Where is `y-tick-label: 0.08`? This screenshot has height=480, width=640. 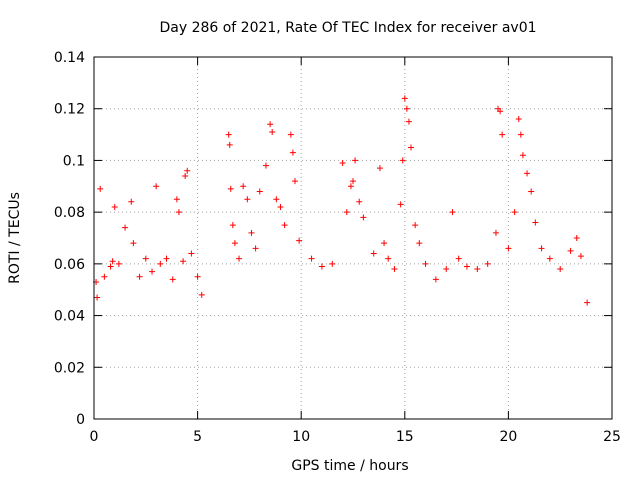 y-tick-label: 0.08 is located at coordinates (69, 213).